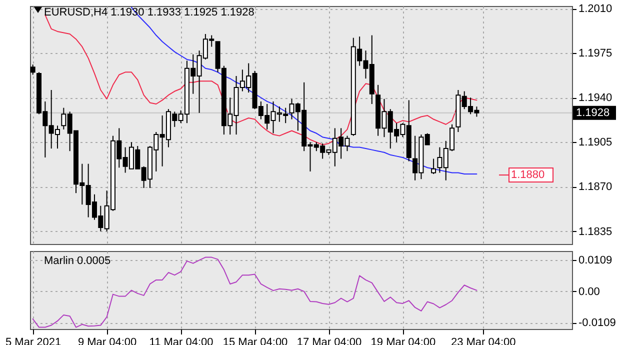 The image size is (620, 345). I want to click on y-tick-label: 1.1835, so click(595, 232).